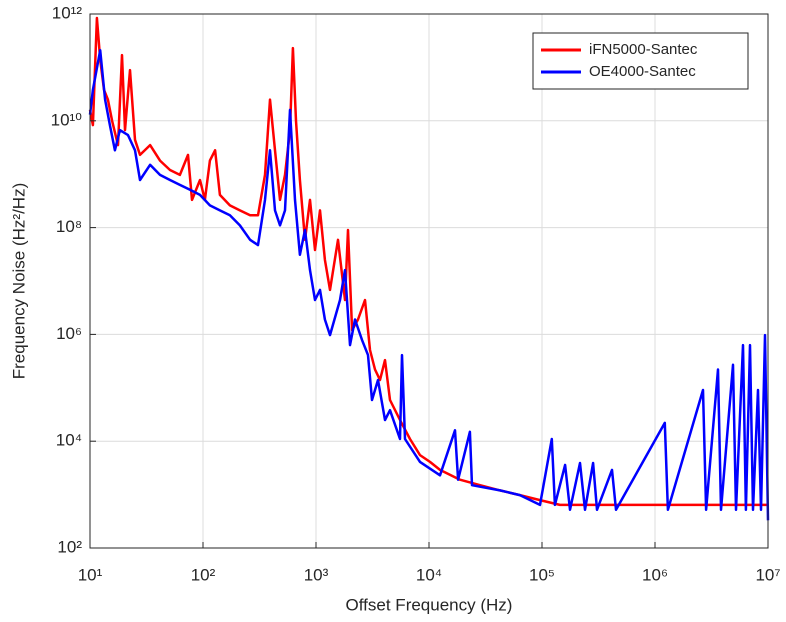  Describe the element at coordinates (69, 440) in the screenshot. I see `y-tick-label: 10⁴` at that location.